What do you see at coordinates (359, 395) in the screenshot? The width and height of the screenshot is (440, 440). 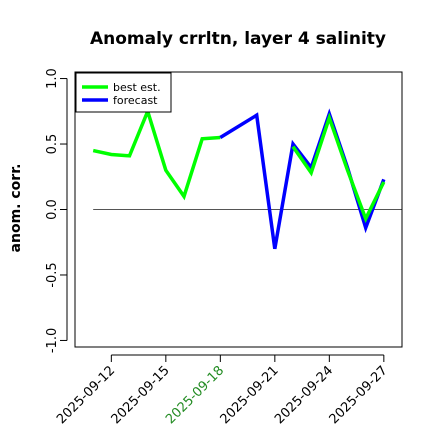 I see `x-tick-label: 2025-09-27` at bounding box center [359, 395].